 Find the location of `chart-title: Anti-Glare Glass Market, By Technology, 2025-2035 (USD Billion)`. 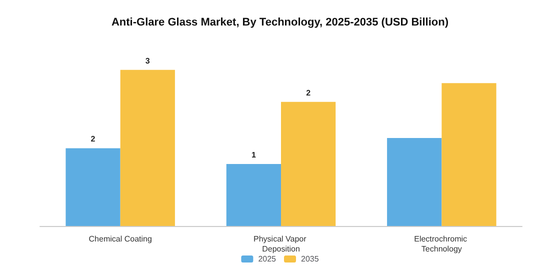

chart-title: Anti-Glare Glass Market, By Technology, 2025-2035 (USD Billion) is located at coordinates (280, 22).